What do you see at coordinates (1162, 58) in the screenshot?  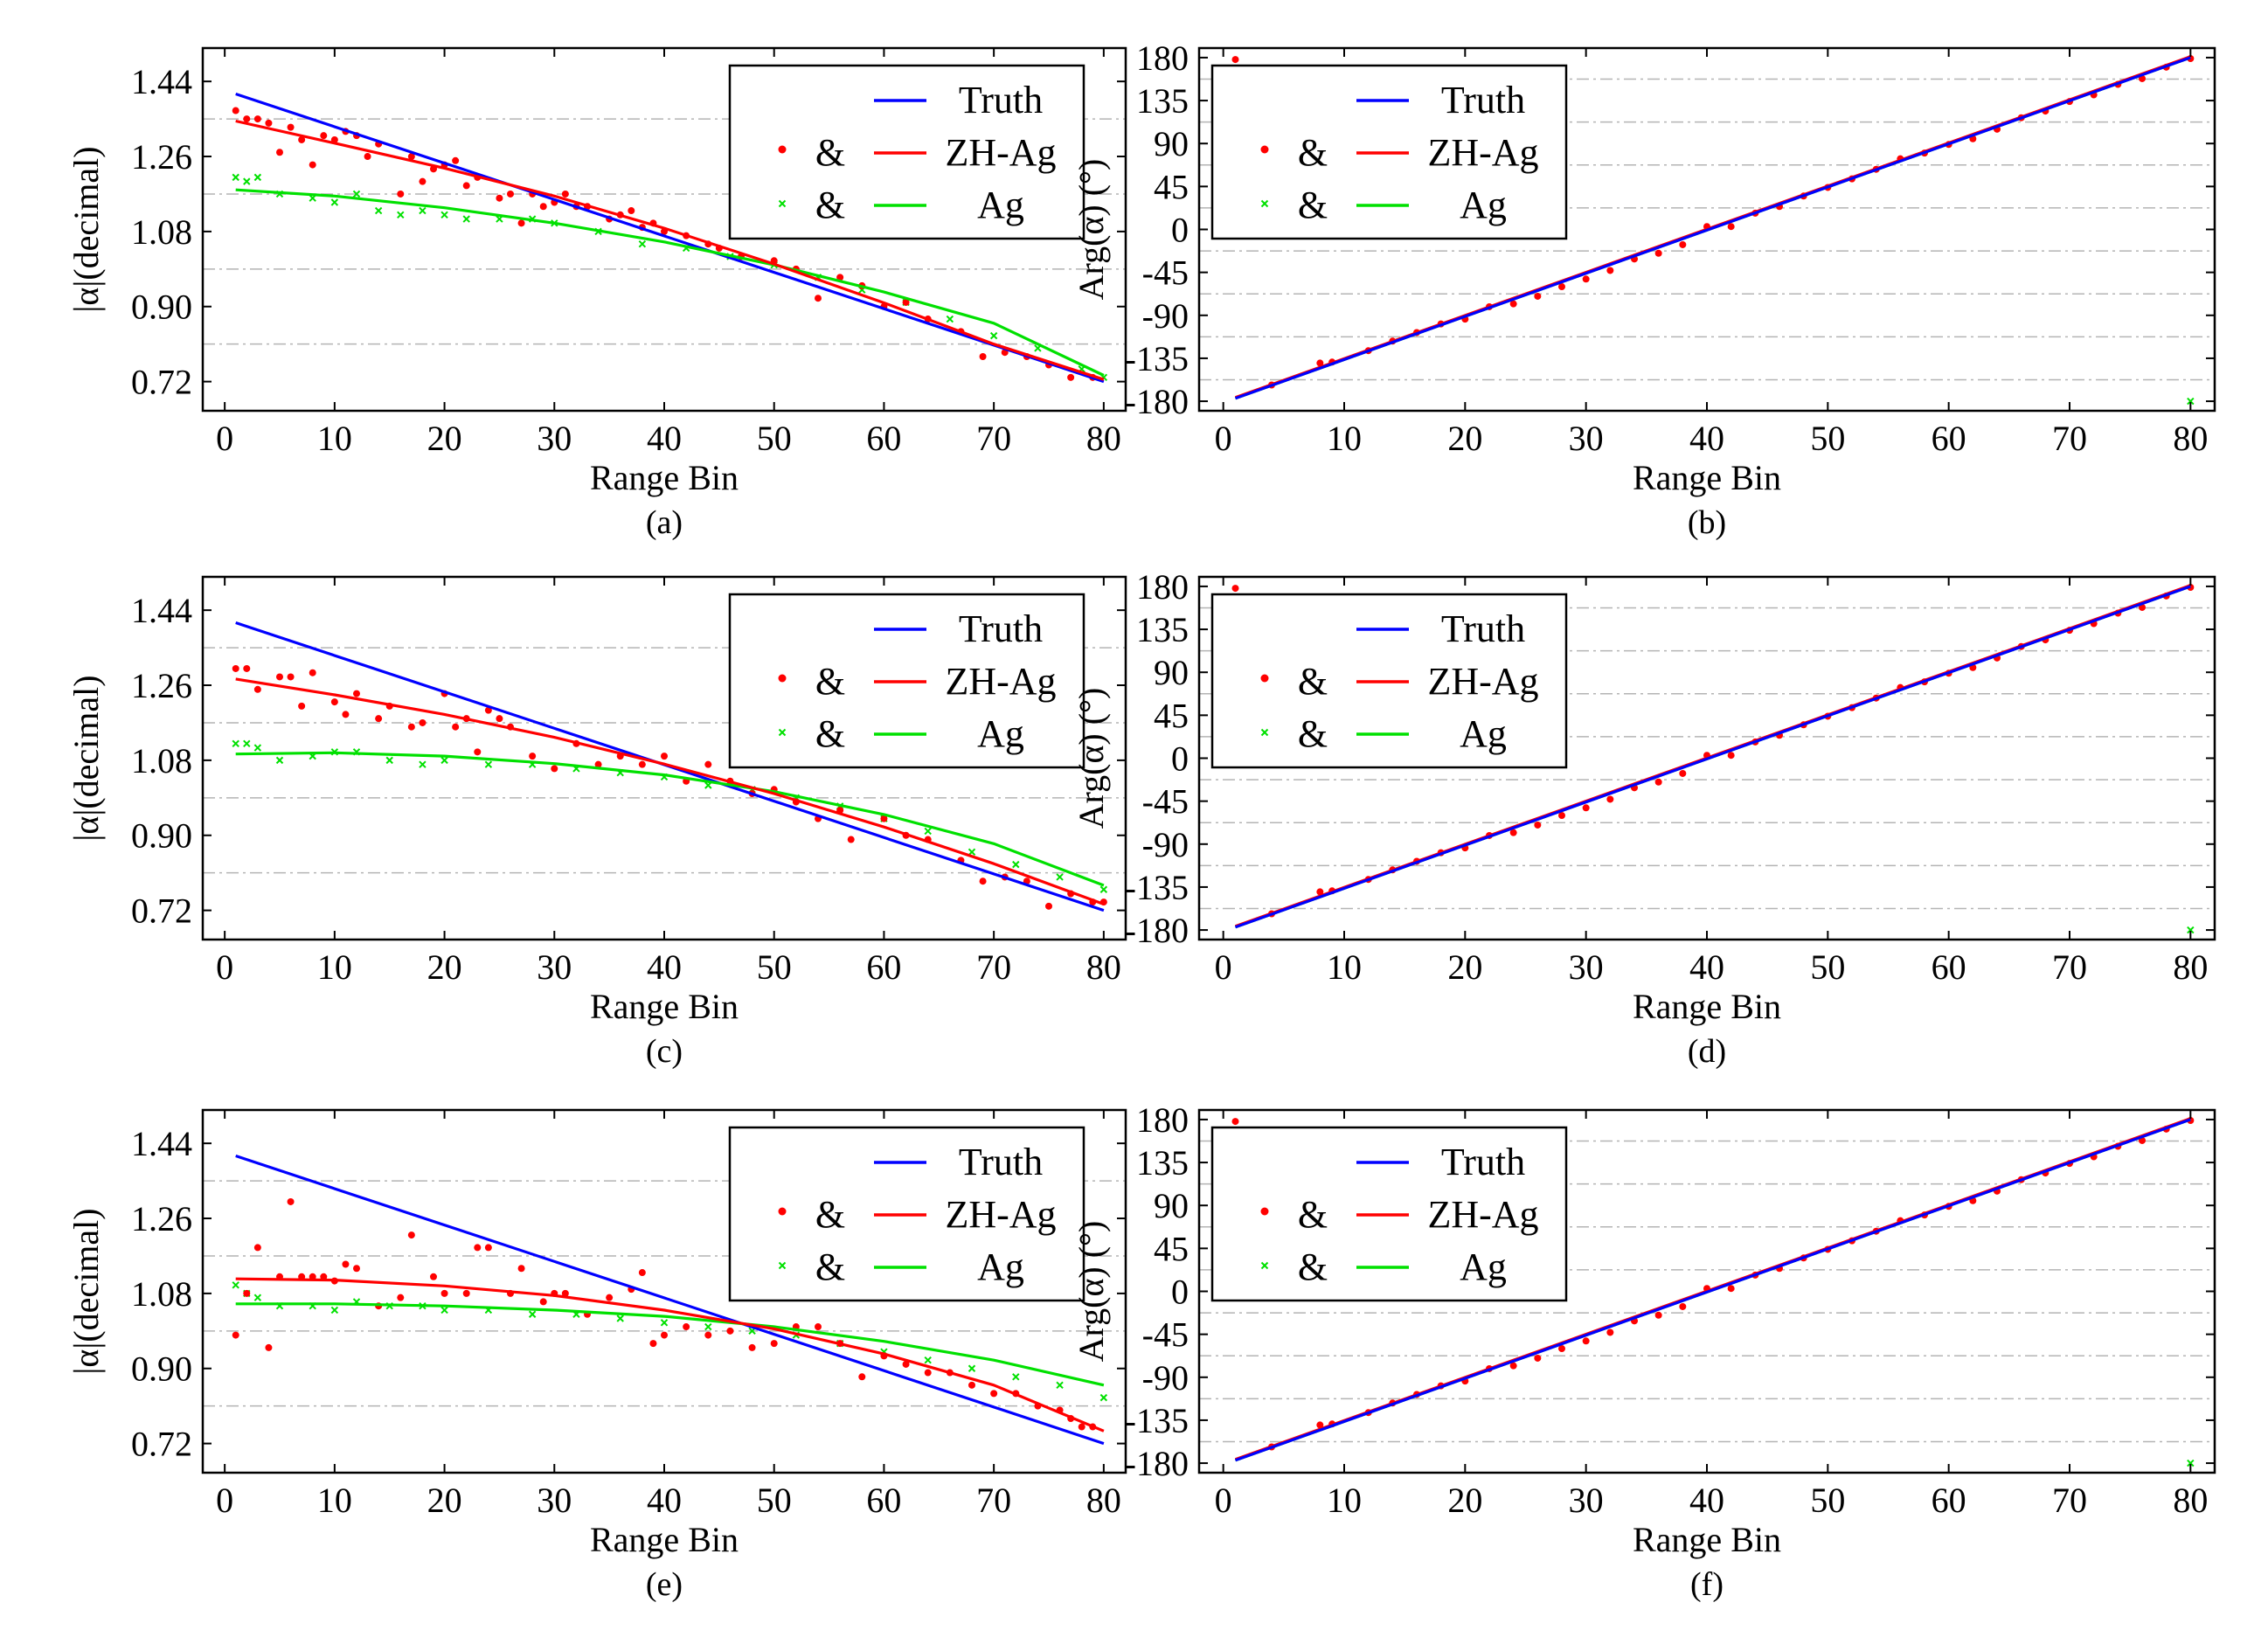 I see `y-tick-label: 180` at bounding box center [1162, 58].